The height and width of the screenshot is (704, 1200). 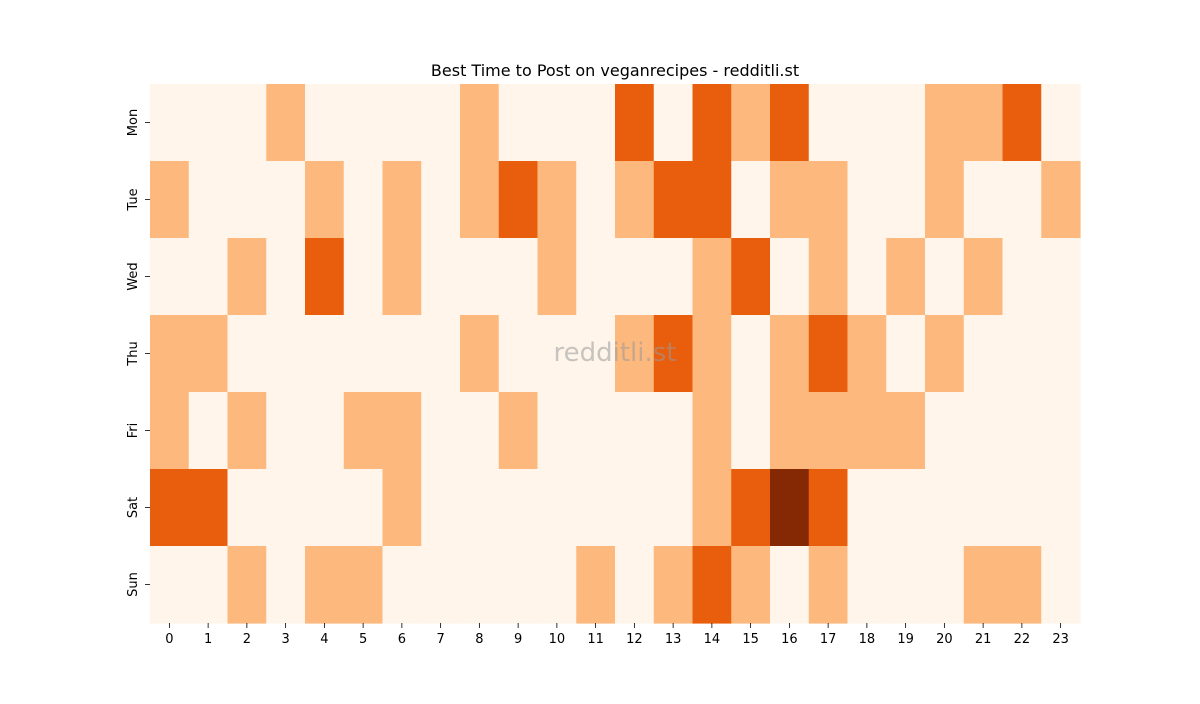 I want to click on x-tick-label-3: 3, so click(x=285, y=639).